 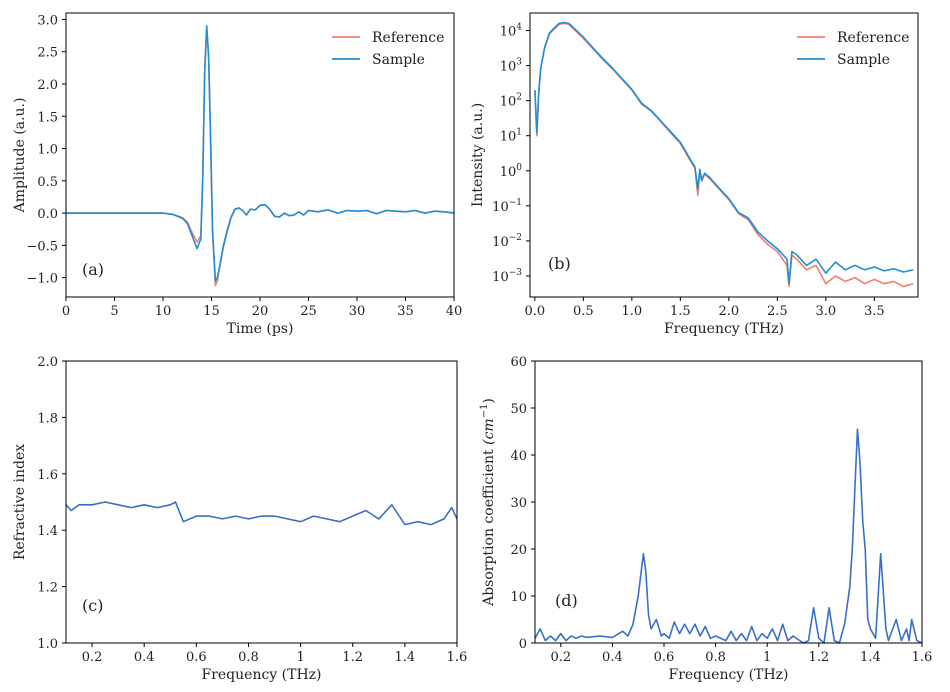 I want to click on x-tick-label: 20, so click(x=260, y=311).